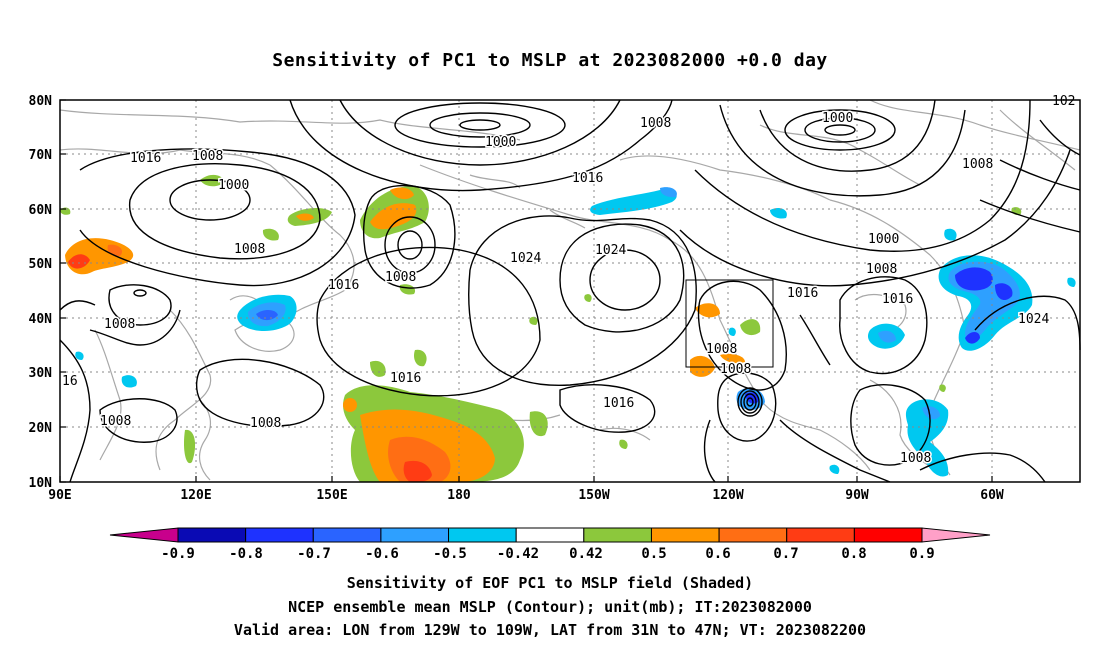 The height and width of the screenshot is (650, 1100). Describe the element at coordinates (41, 483) in the screenshot. I see `lat-label: 10N` at that location.